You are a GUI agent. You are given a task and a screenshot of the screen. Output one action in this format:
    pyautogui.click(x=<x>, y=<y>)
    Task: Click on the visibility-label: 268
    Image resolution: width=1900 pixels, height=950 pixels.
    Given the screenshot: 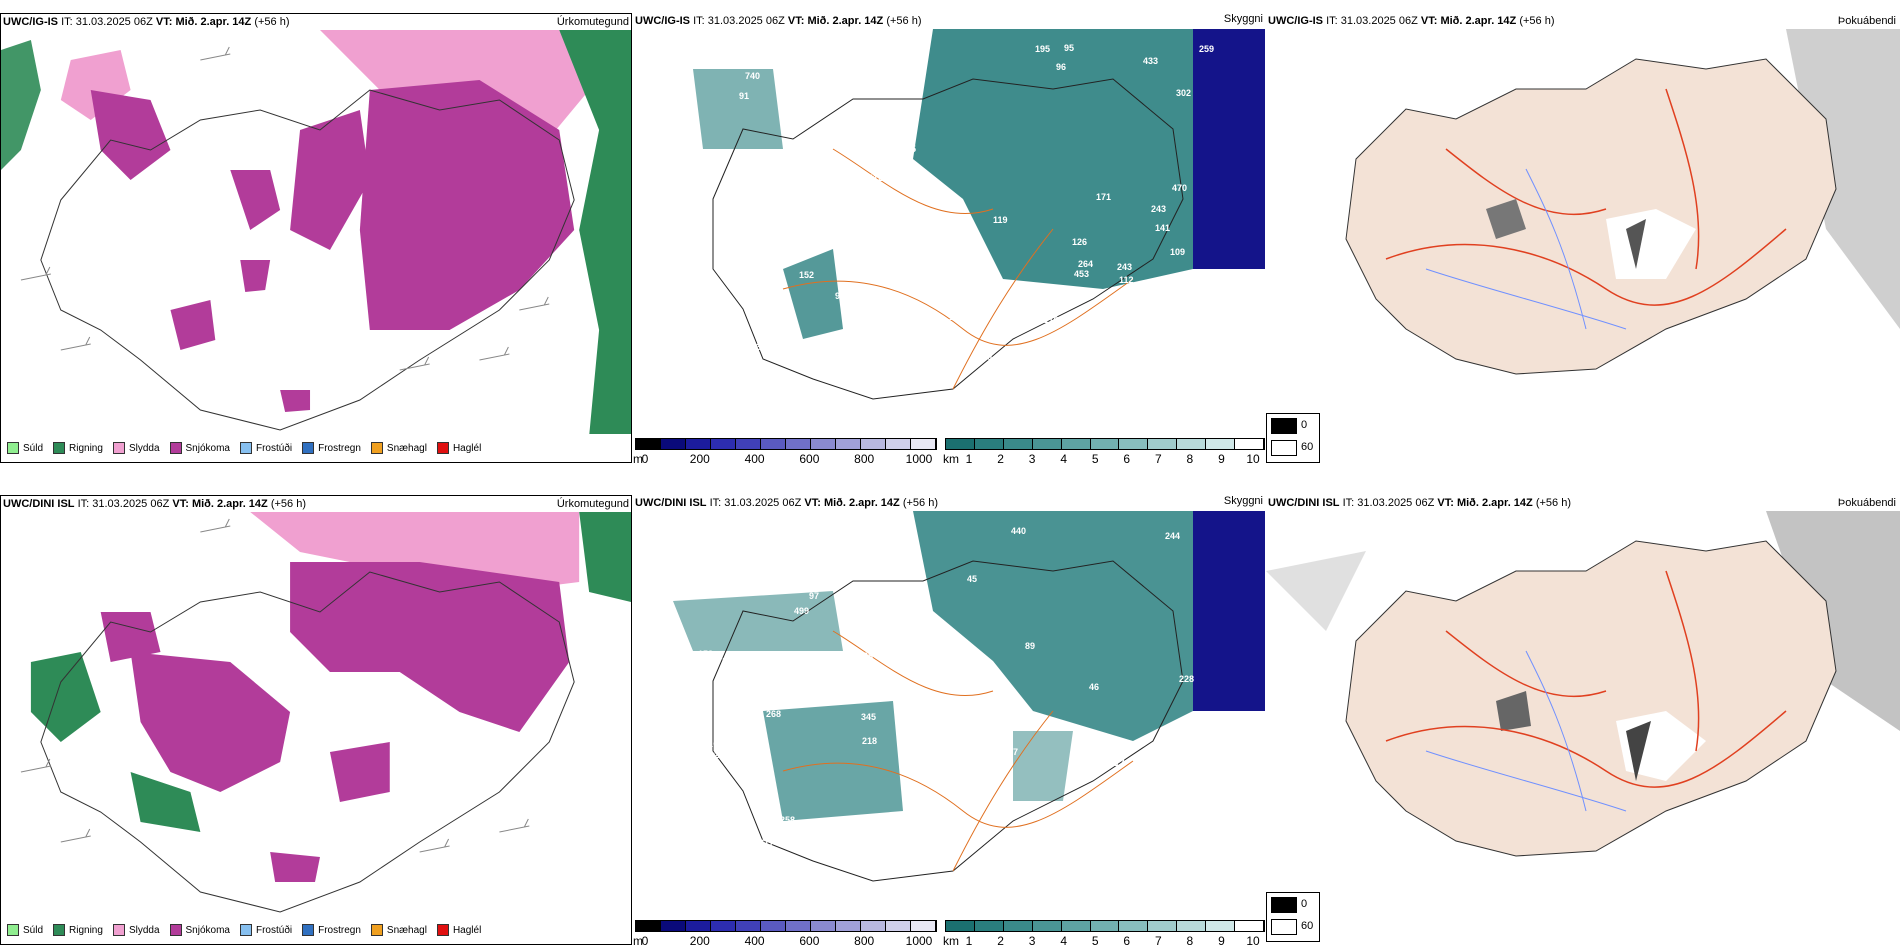 What is the action you would take?
    pyautogui.click(x=773, y=714)
    